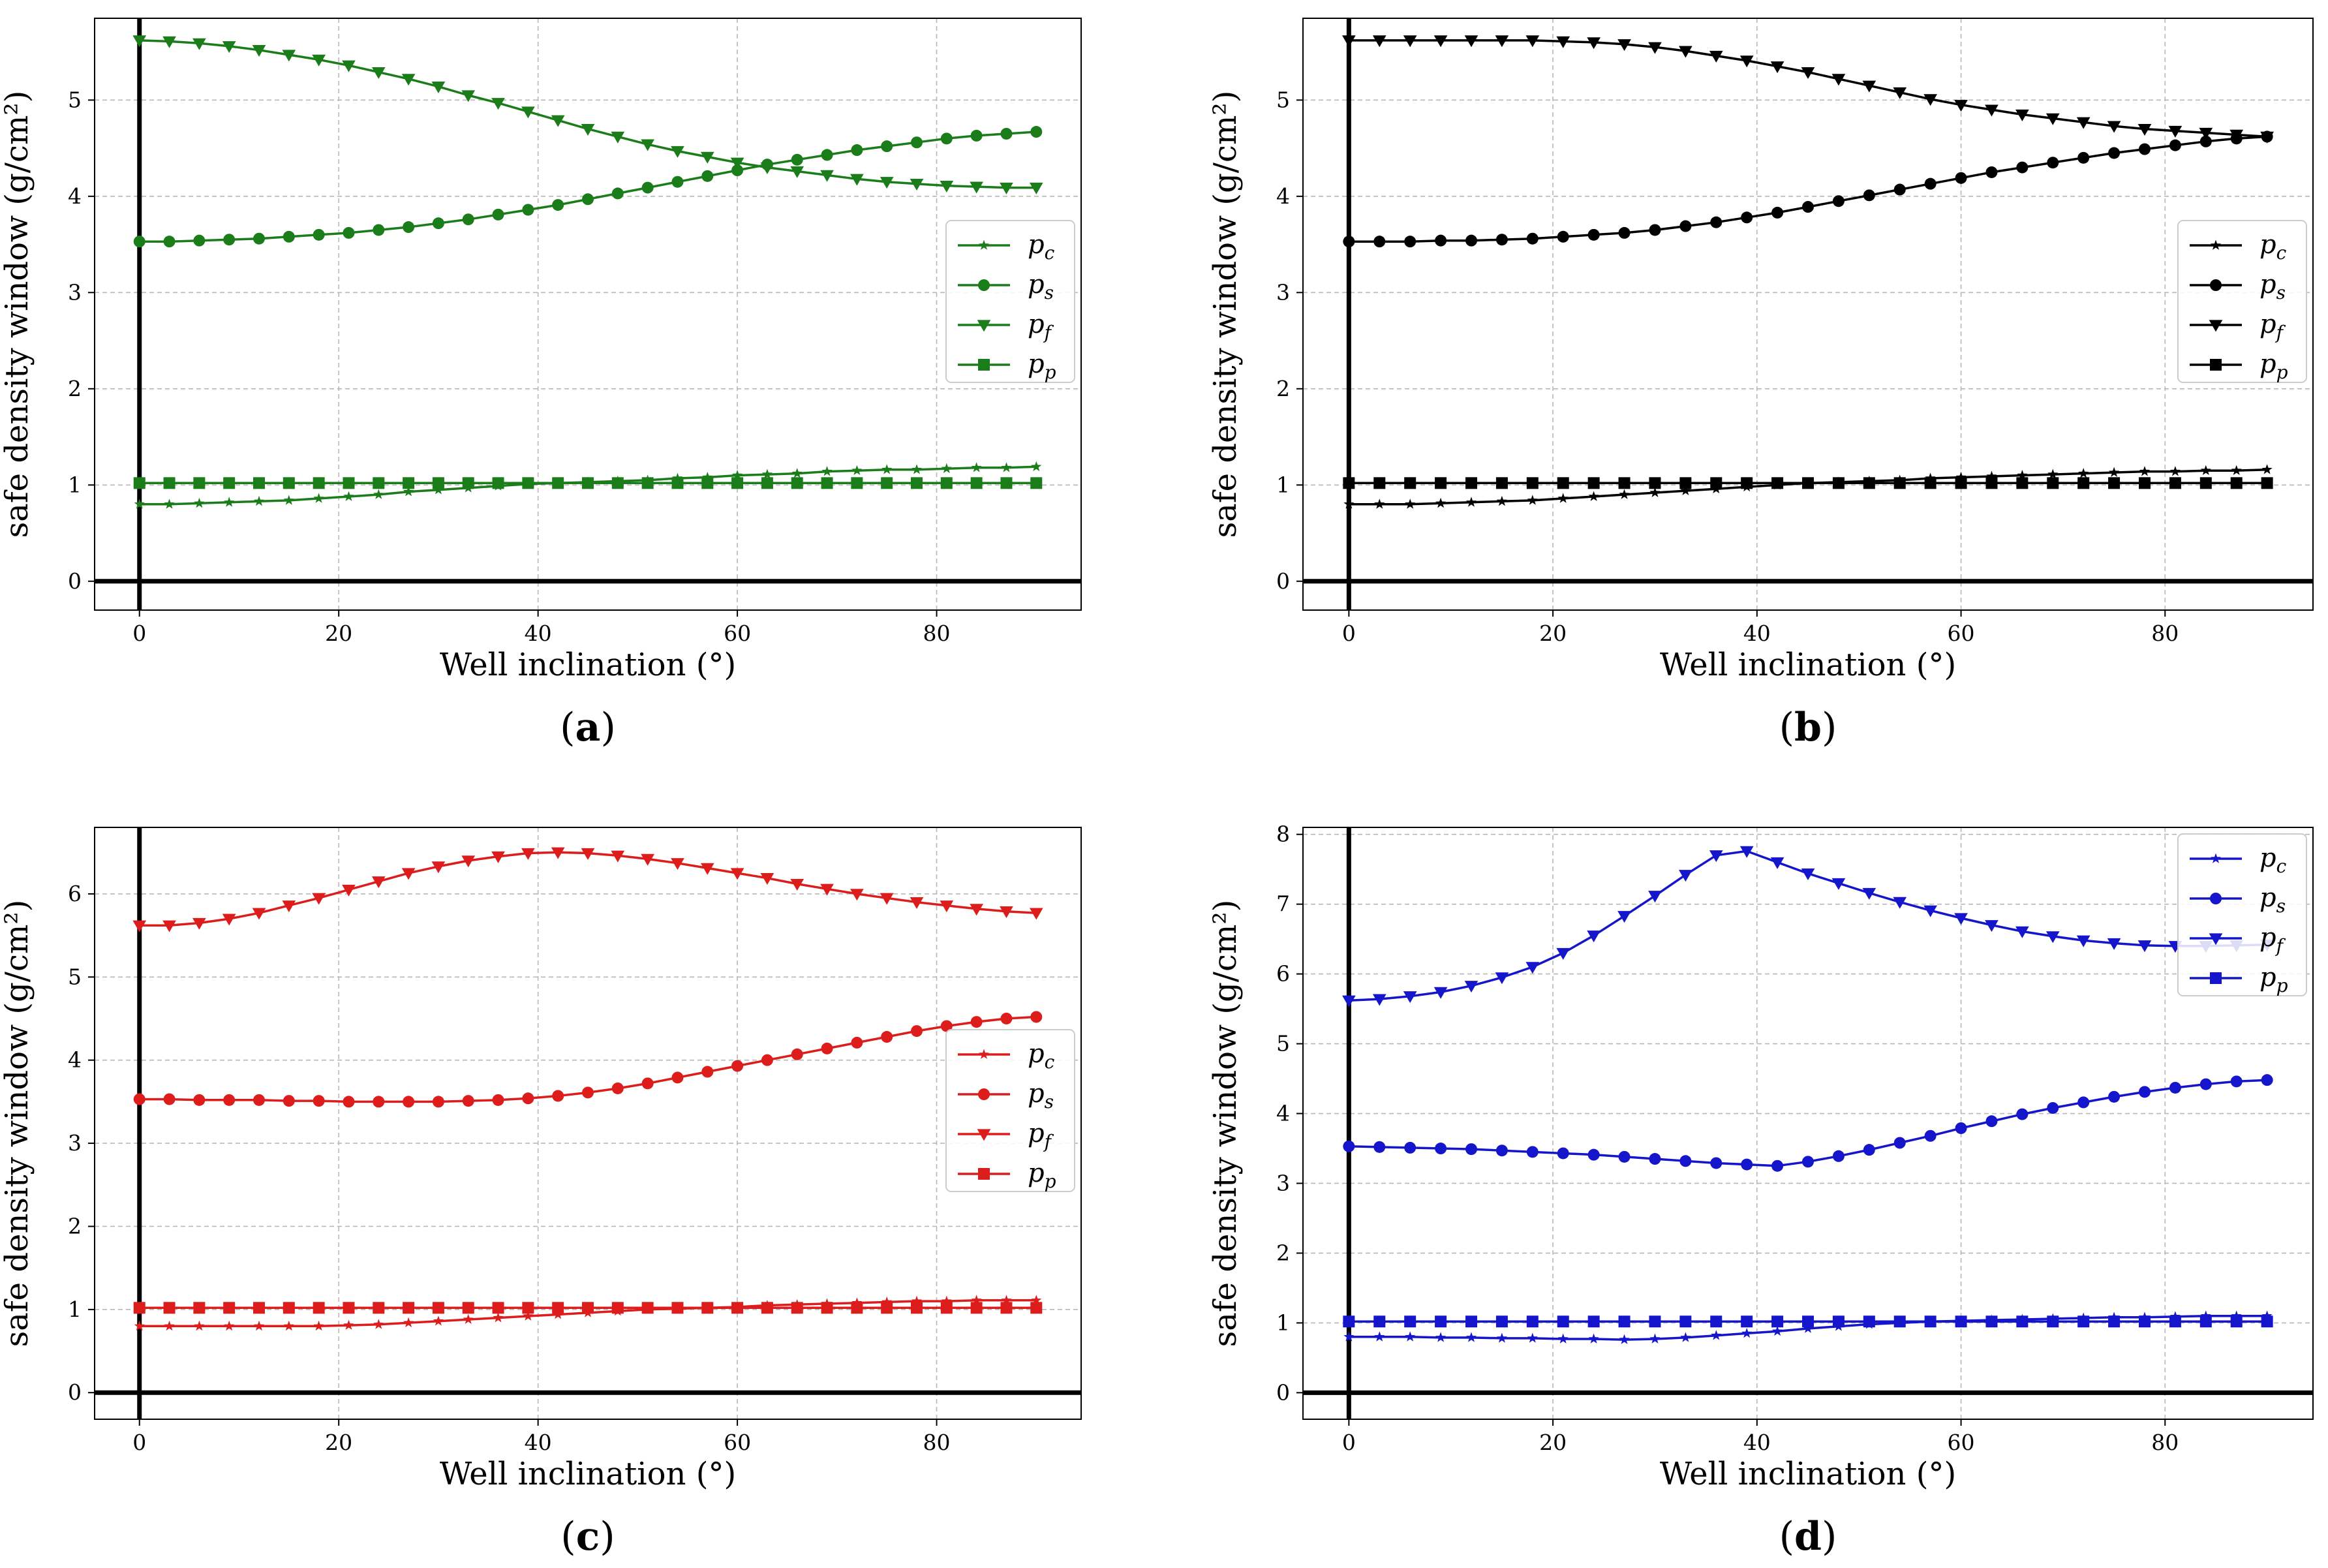 Image resolution: width=2328 pixels, height=1568 pixels. I want to click on y-tick-label: 8, so click(1283, 834).